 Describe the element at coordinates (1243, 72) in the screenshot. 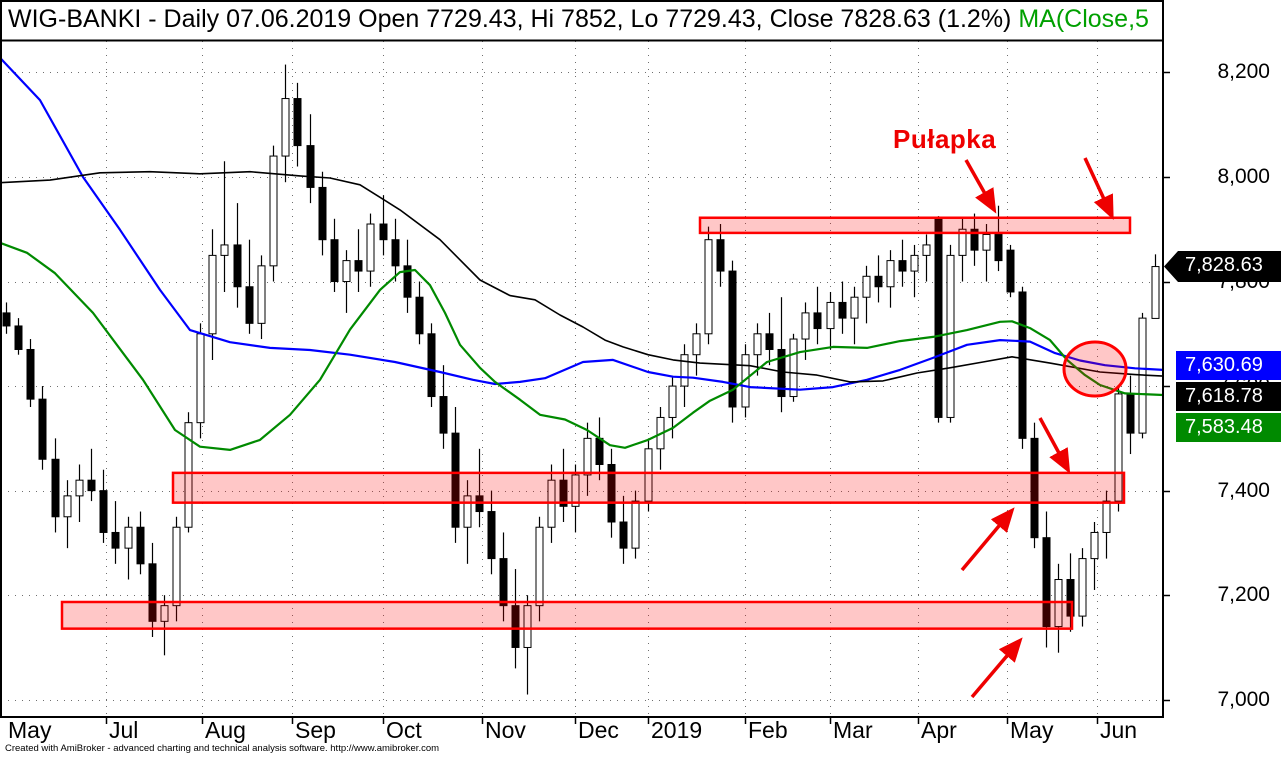

I see `y-axis-label: 8,200` at that location.